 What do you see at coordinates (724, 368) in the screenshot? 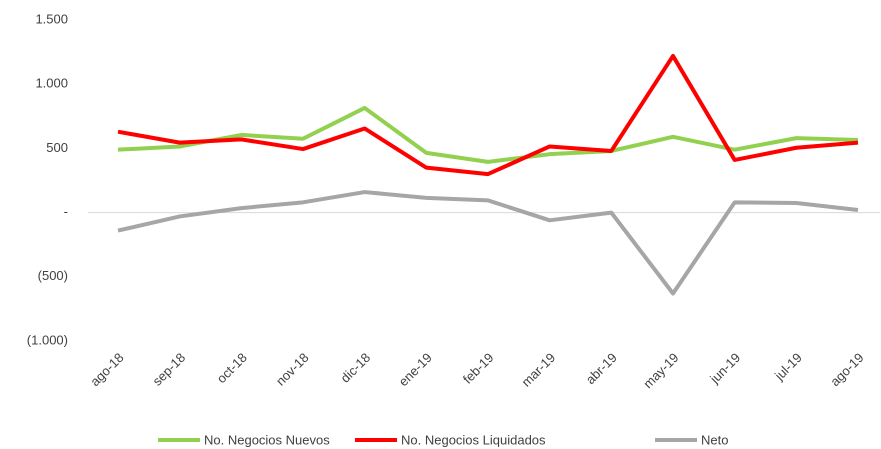
I see `x-tick-label: jun-19` at bounding box center [724, 368].